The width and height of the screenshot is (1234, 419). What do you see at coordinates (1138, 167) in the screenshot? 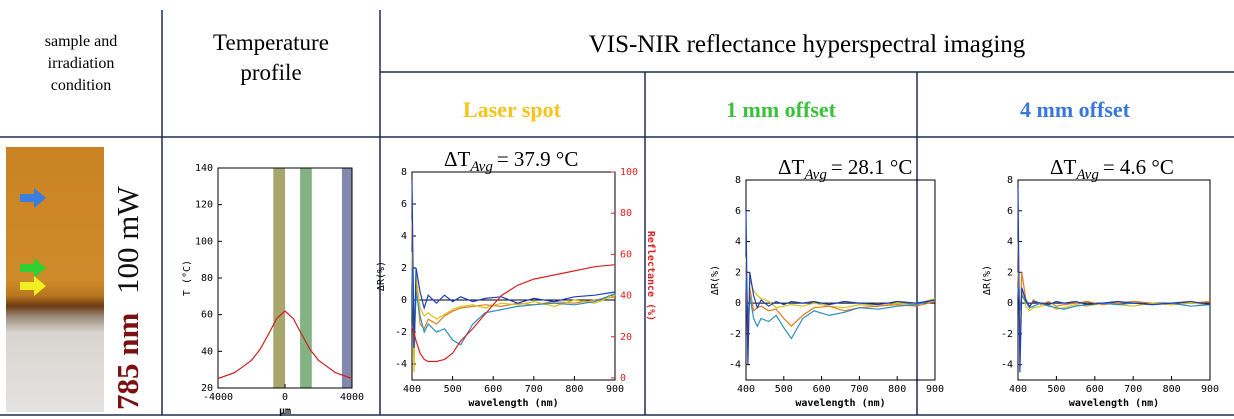
I see `annotation-value: = 4.6 °C` at bounding box center [1138, 167].